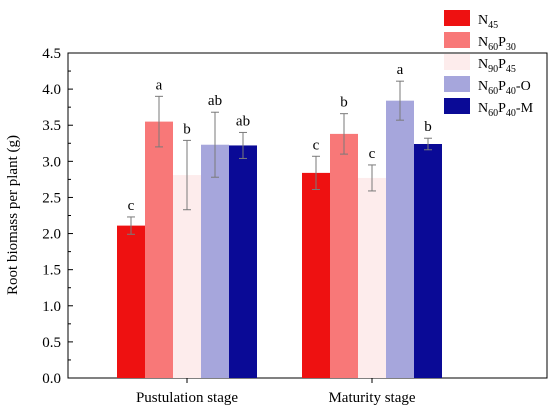 This screenshot has width=550, height=416. Describe the element at coordinates (51, 271) in the screenshot. I see `y-tick-label: 1.5` at that location.